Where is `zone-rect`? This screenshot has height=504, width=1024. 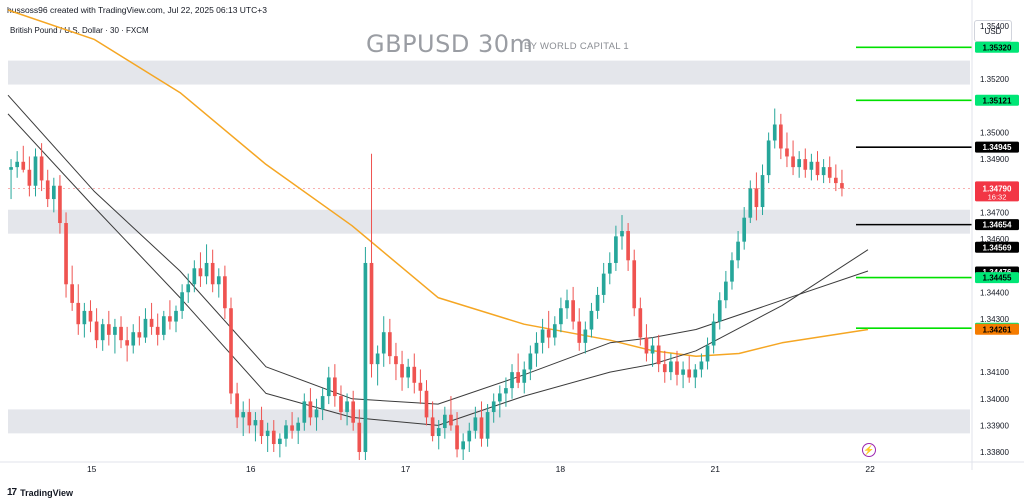 zone-rect is located at coordinates (489, 72).